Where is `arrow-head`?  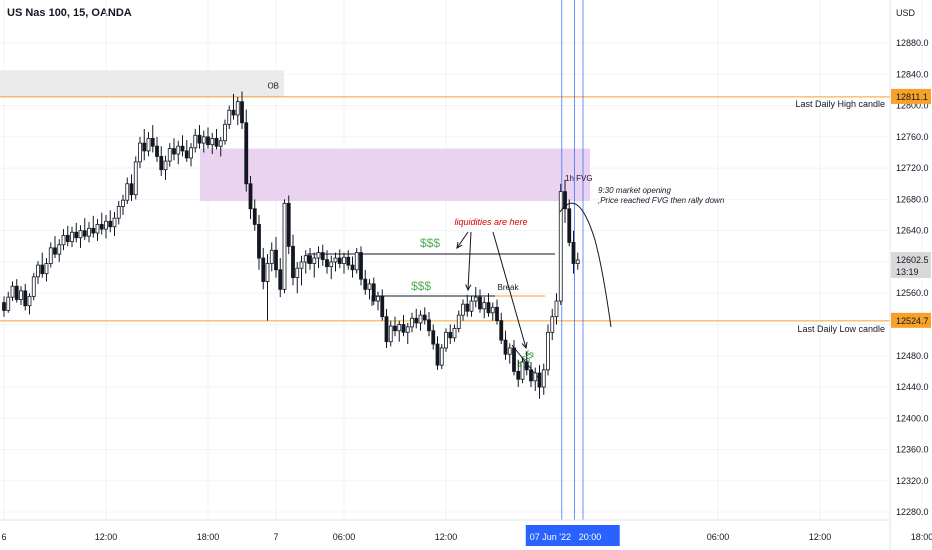
arrow-head is located at coordinates (468, 288).